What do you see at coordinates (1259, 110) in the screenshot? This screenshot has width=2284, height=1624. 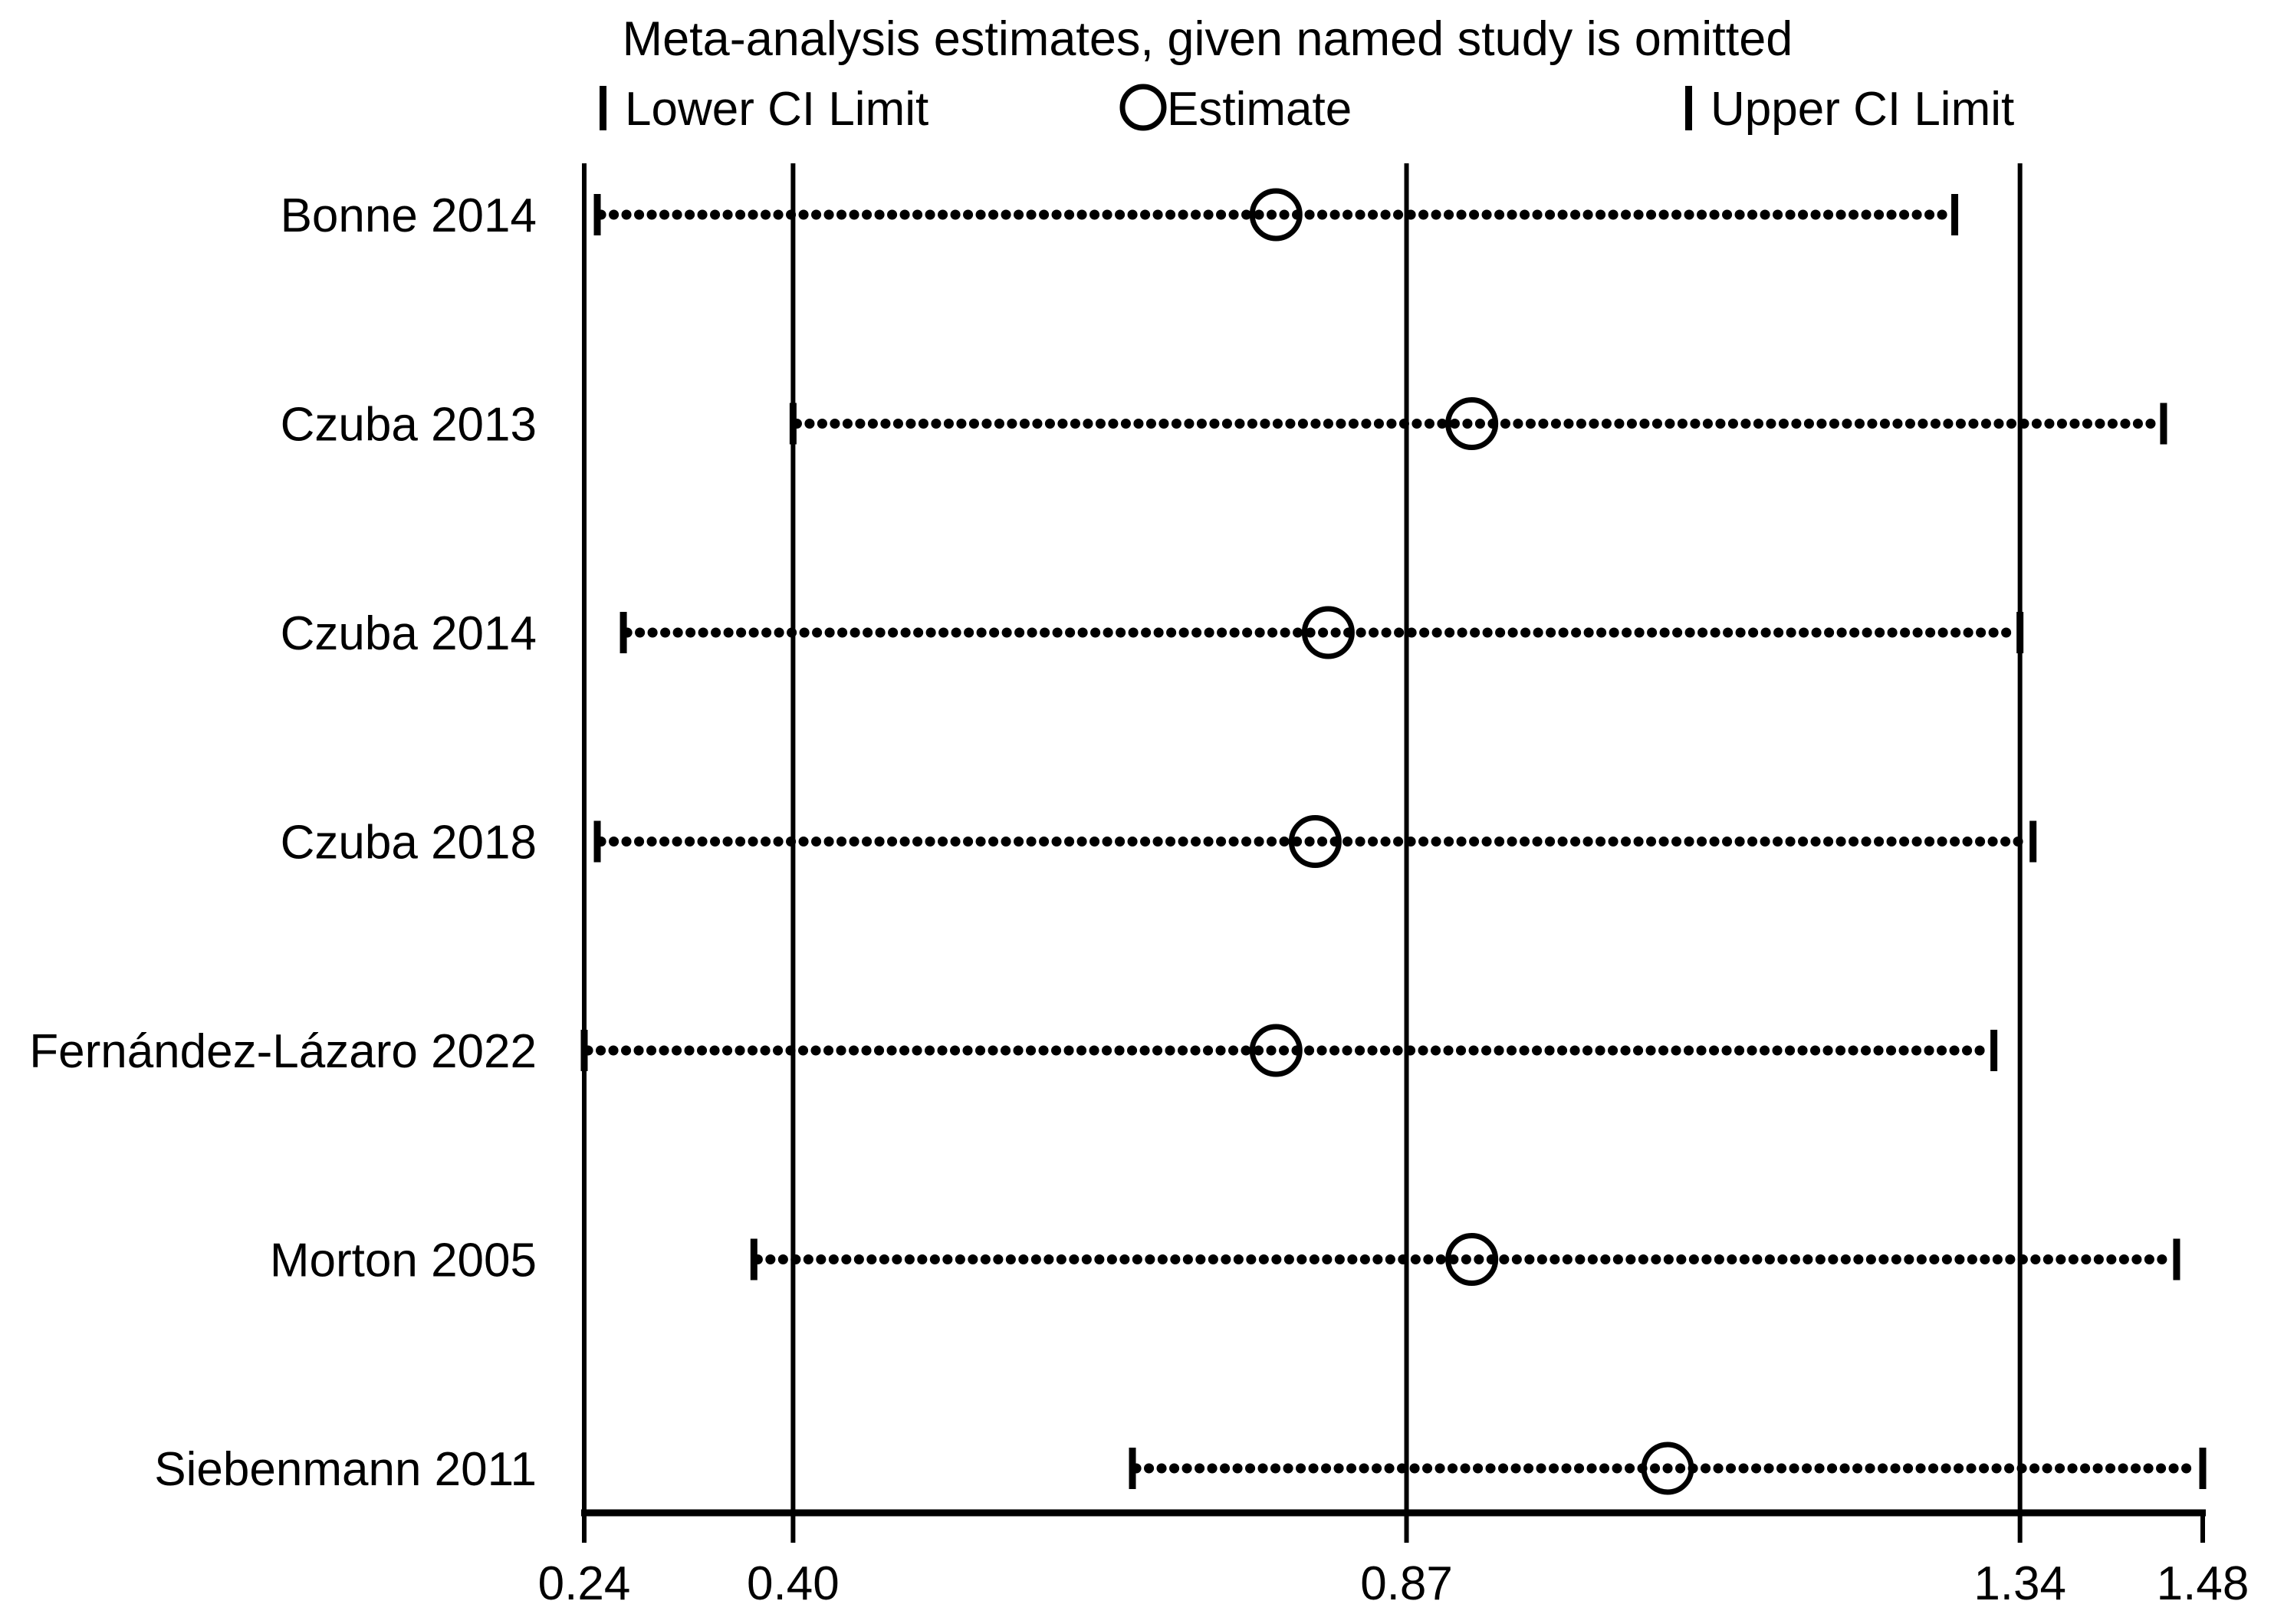 I see `legend-estimate-label: Estimate` at bounding box center [1259, 110].